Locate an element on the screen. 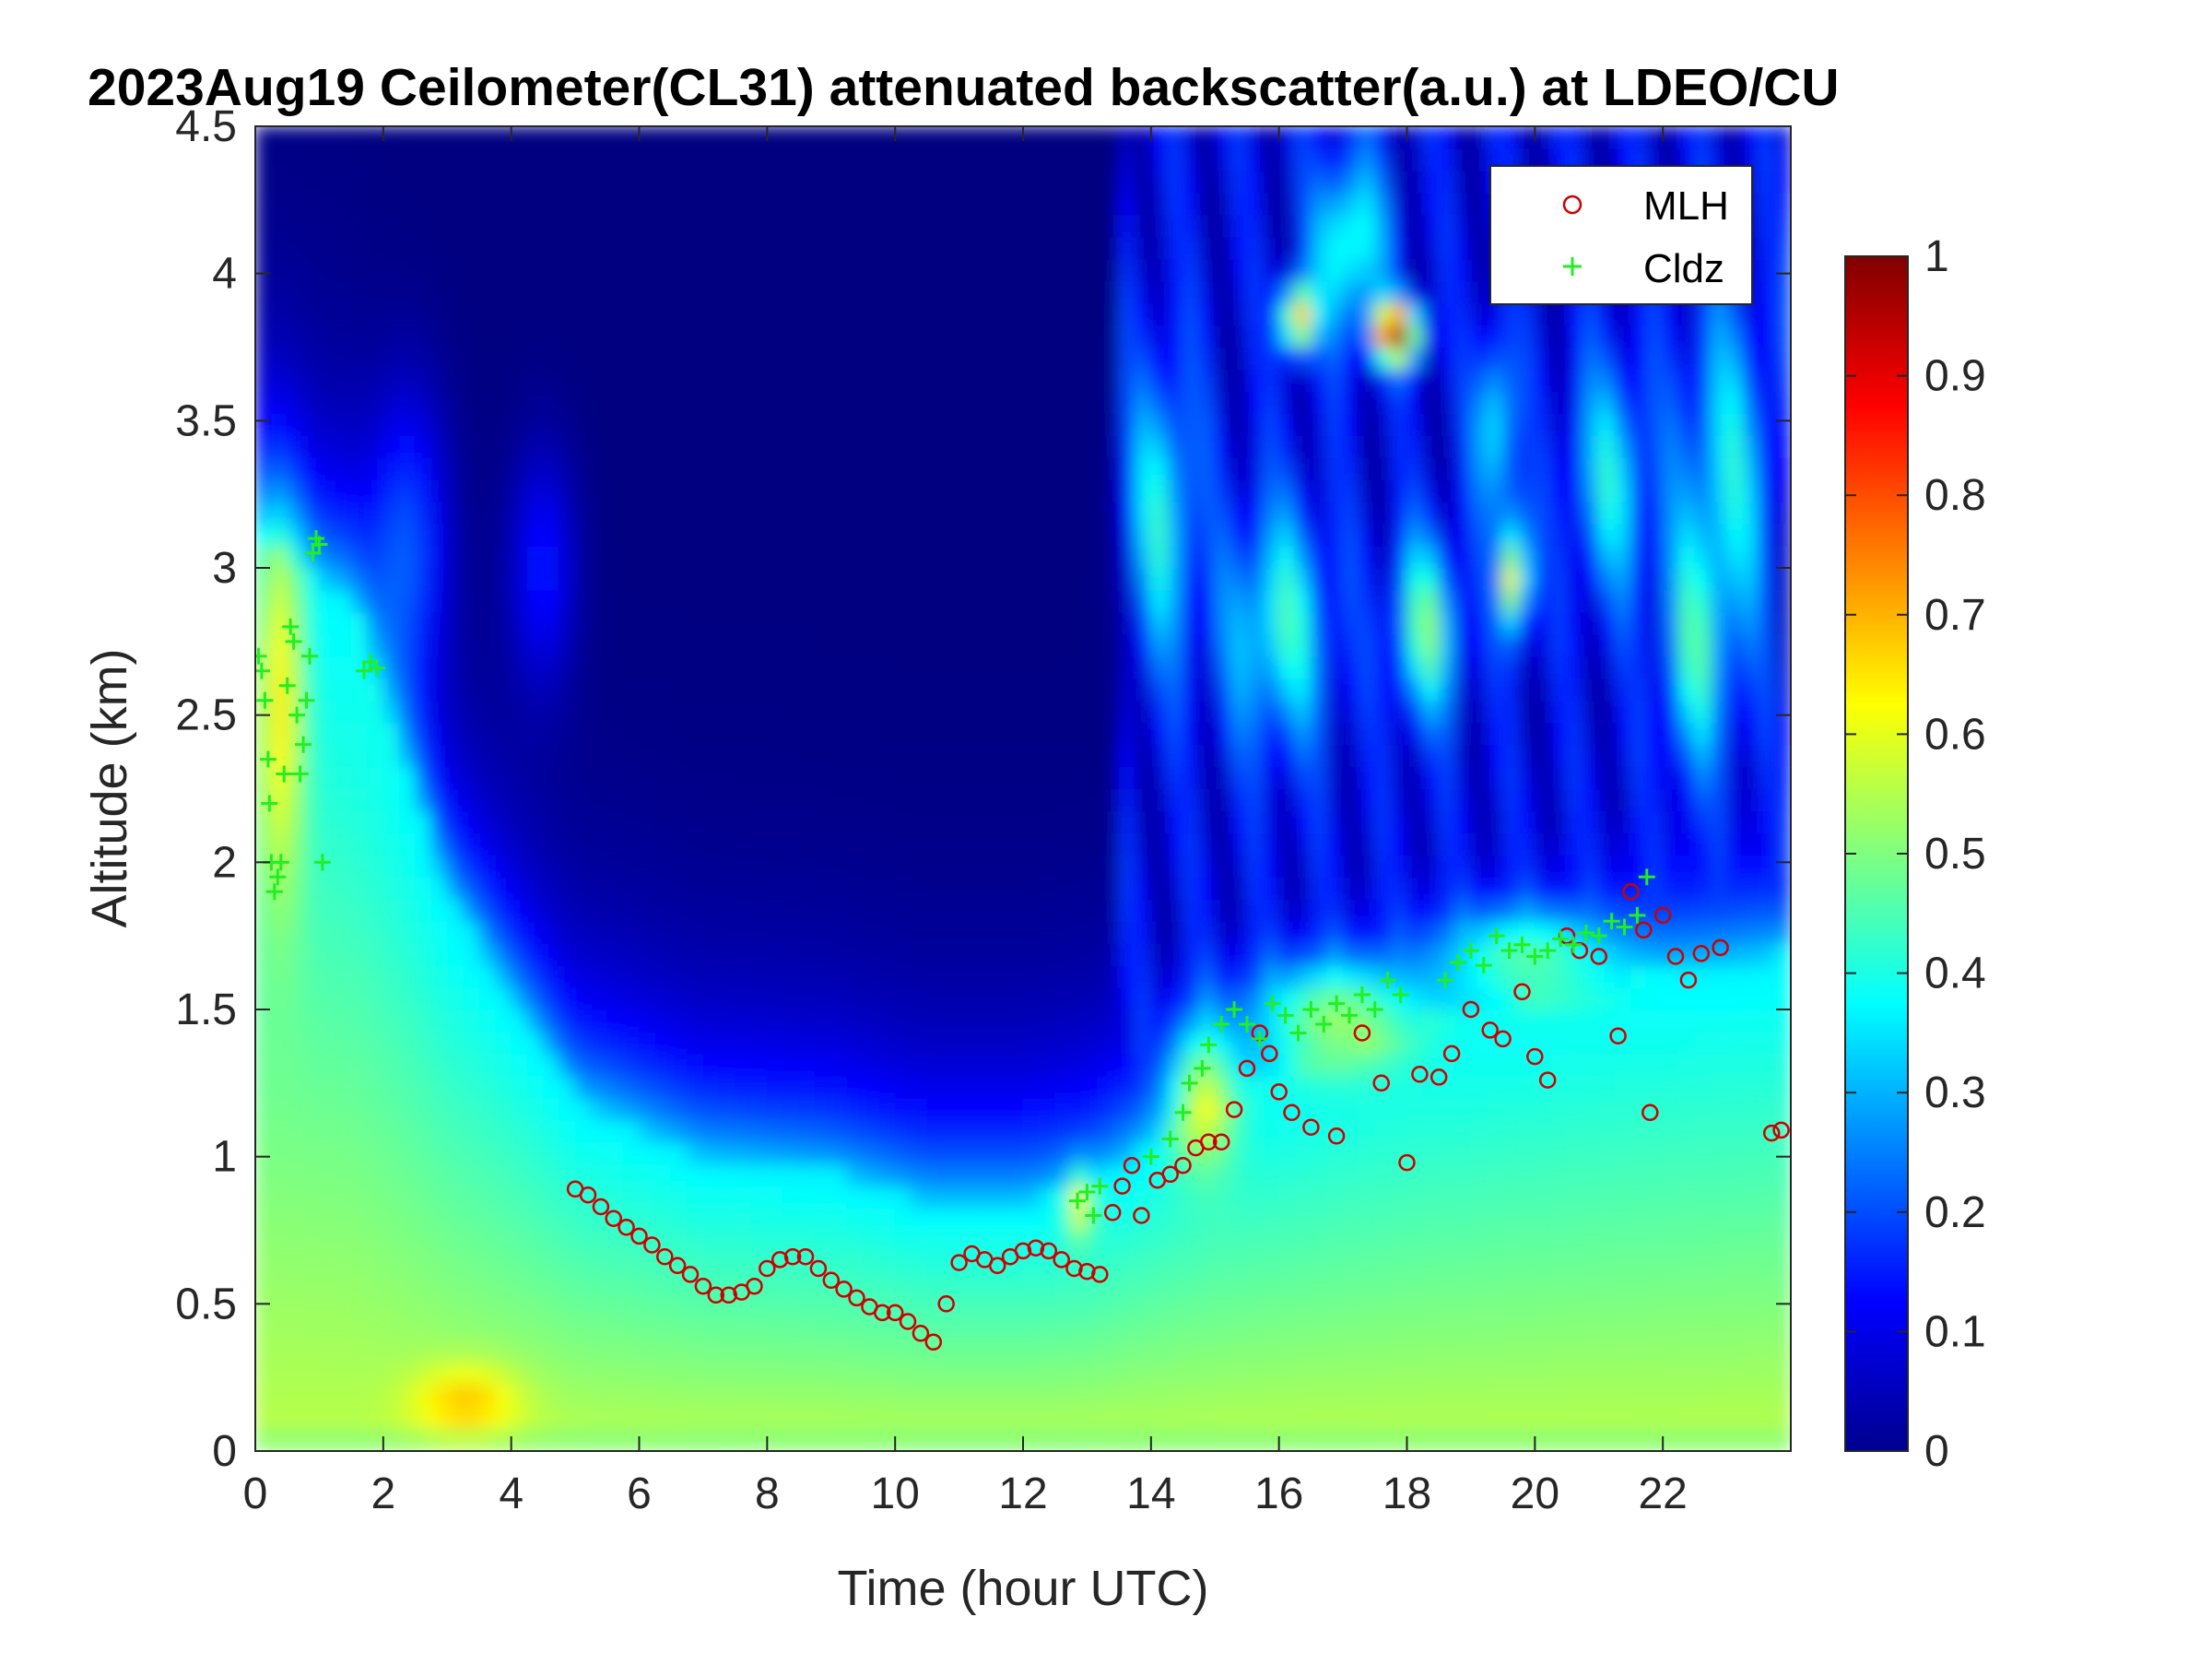 This screenshot has height=1664, width=2212. x-tick-label: 8 is located at coordinates (767, 1493).